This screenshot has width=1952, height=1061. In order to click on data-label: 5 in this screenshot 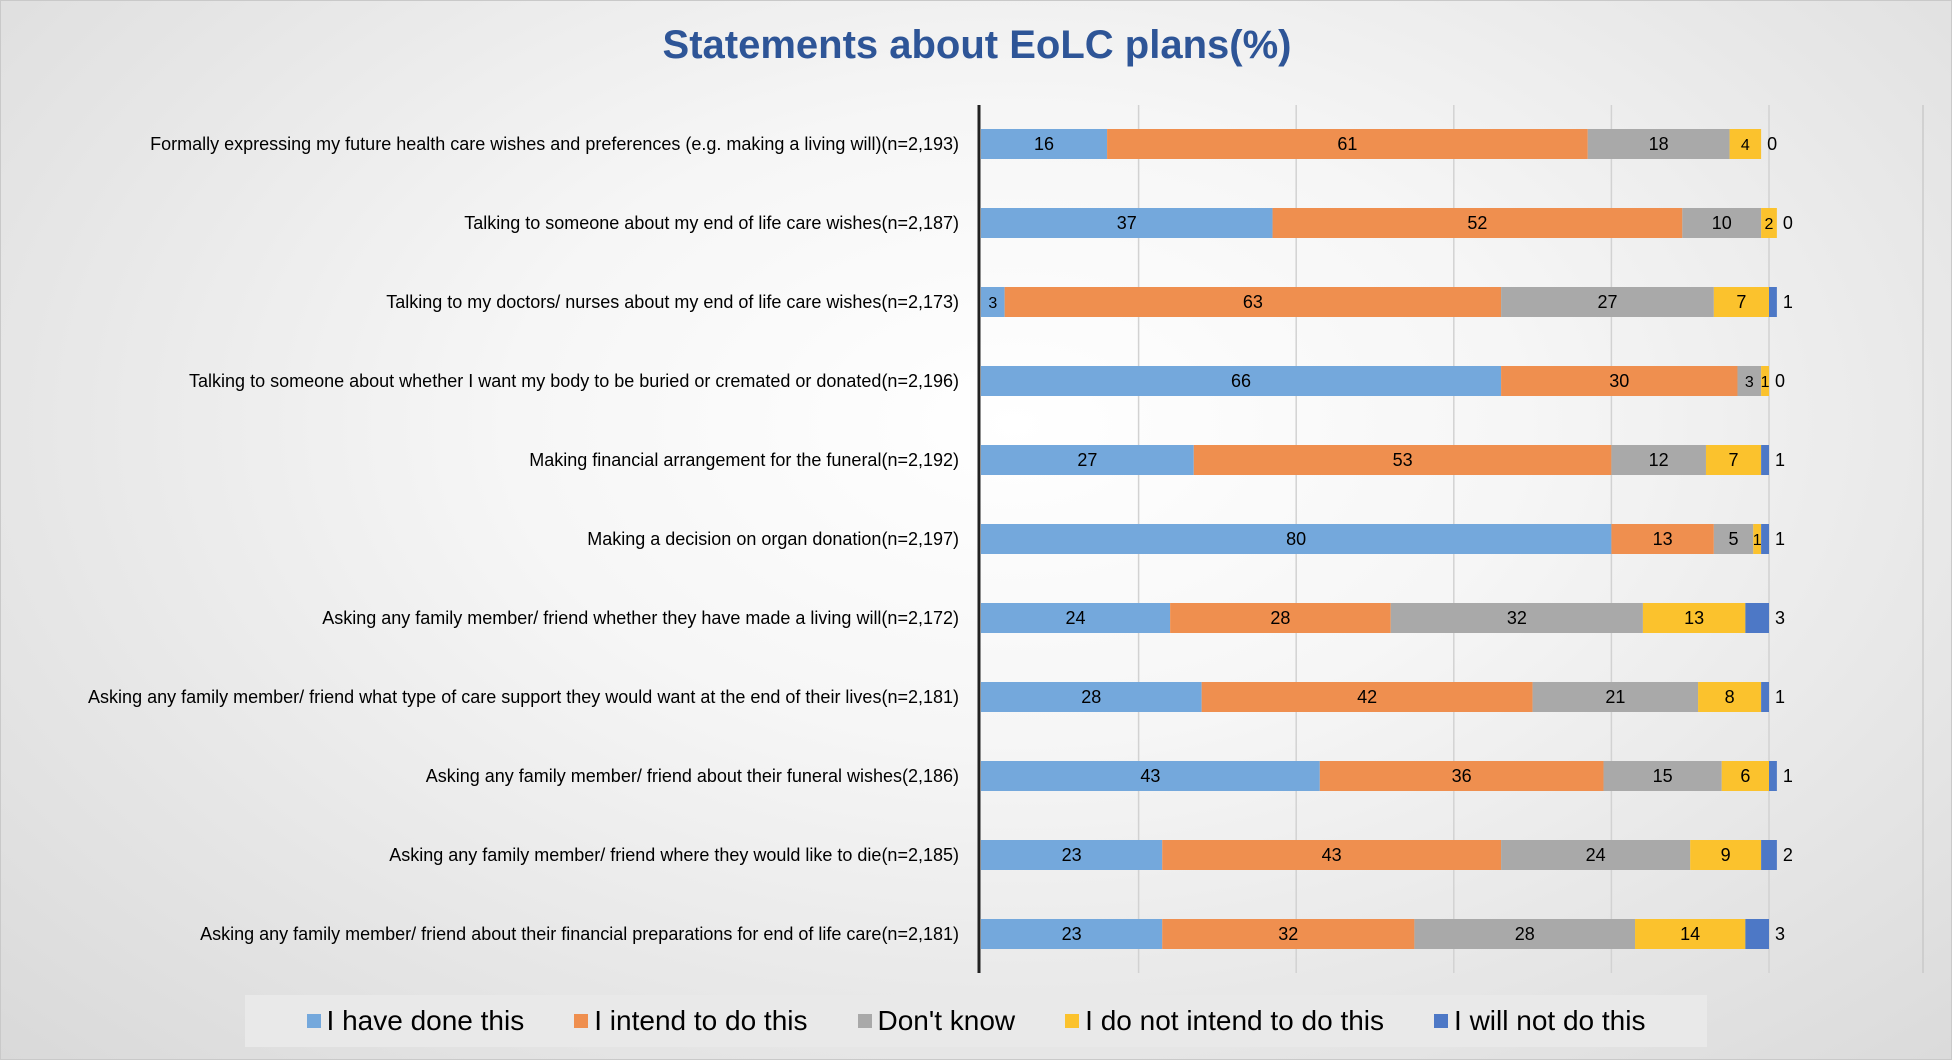, I will do `click(1734, 539)`.